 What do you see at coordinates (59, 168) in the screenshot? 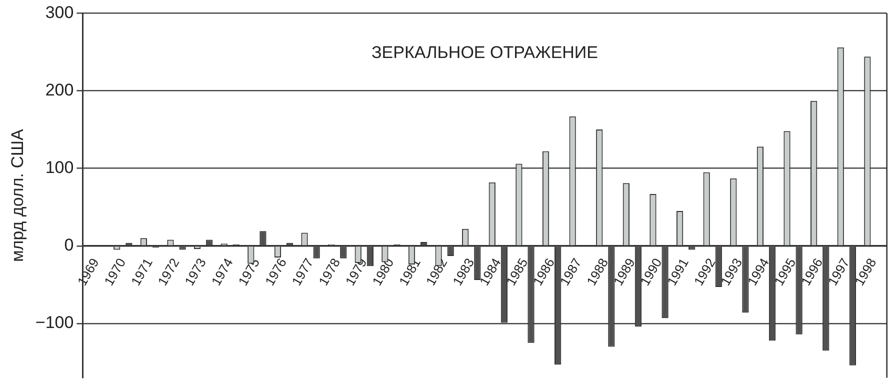
I see `y-tick-label: 100` at bounding box center [59, 168].